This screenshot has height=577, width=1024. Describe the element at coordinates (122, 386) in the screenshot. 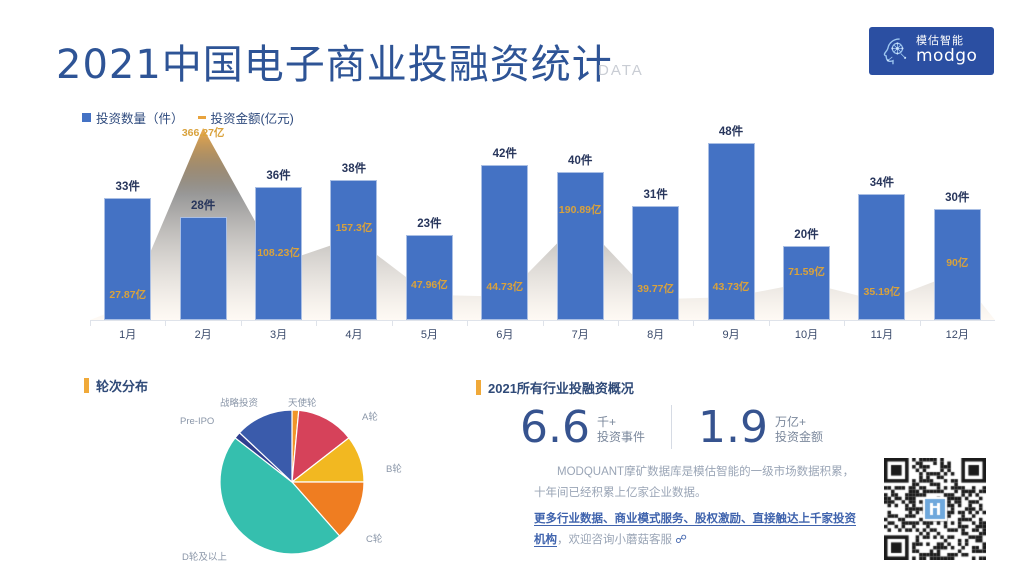

I see `pie-heading-label: 轮次分布` at that location.